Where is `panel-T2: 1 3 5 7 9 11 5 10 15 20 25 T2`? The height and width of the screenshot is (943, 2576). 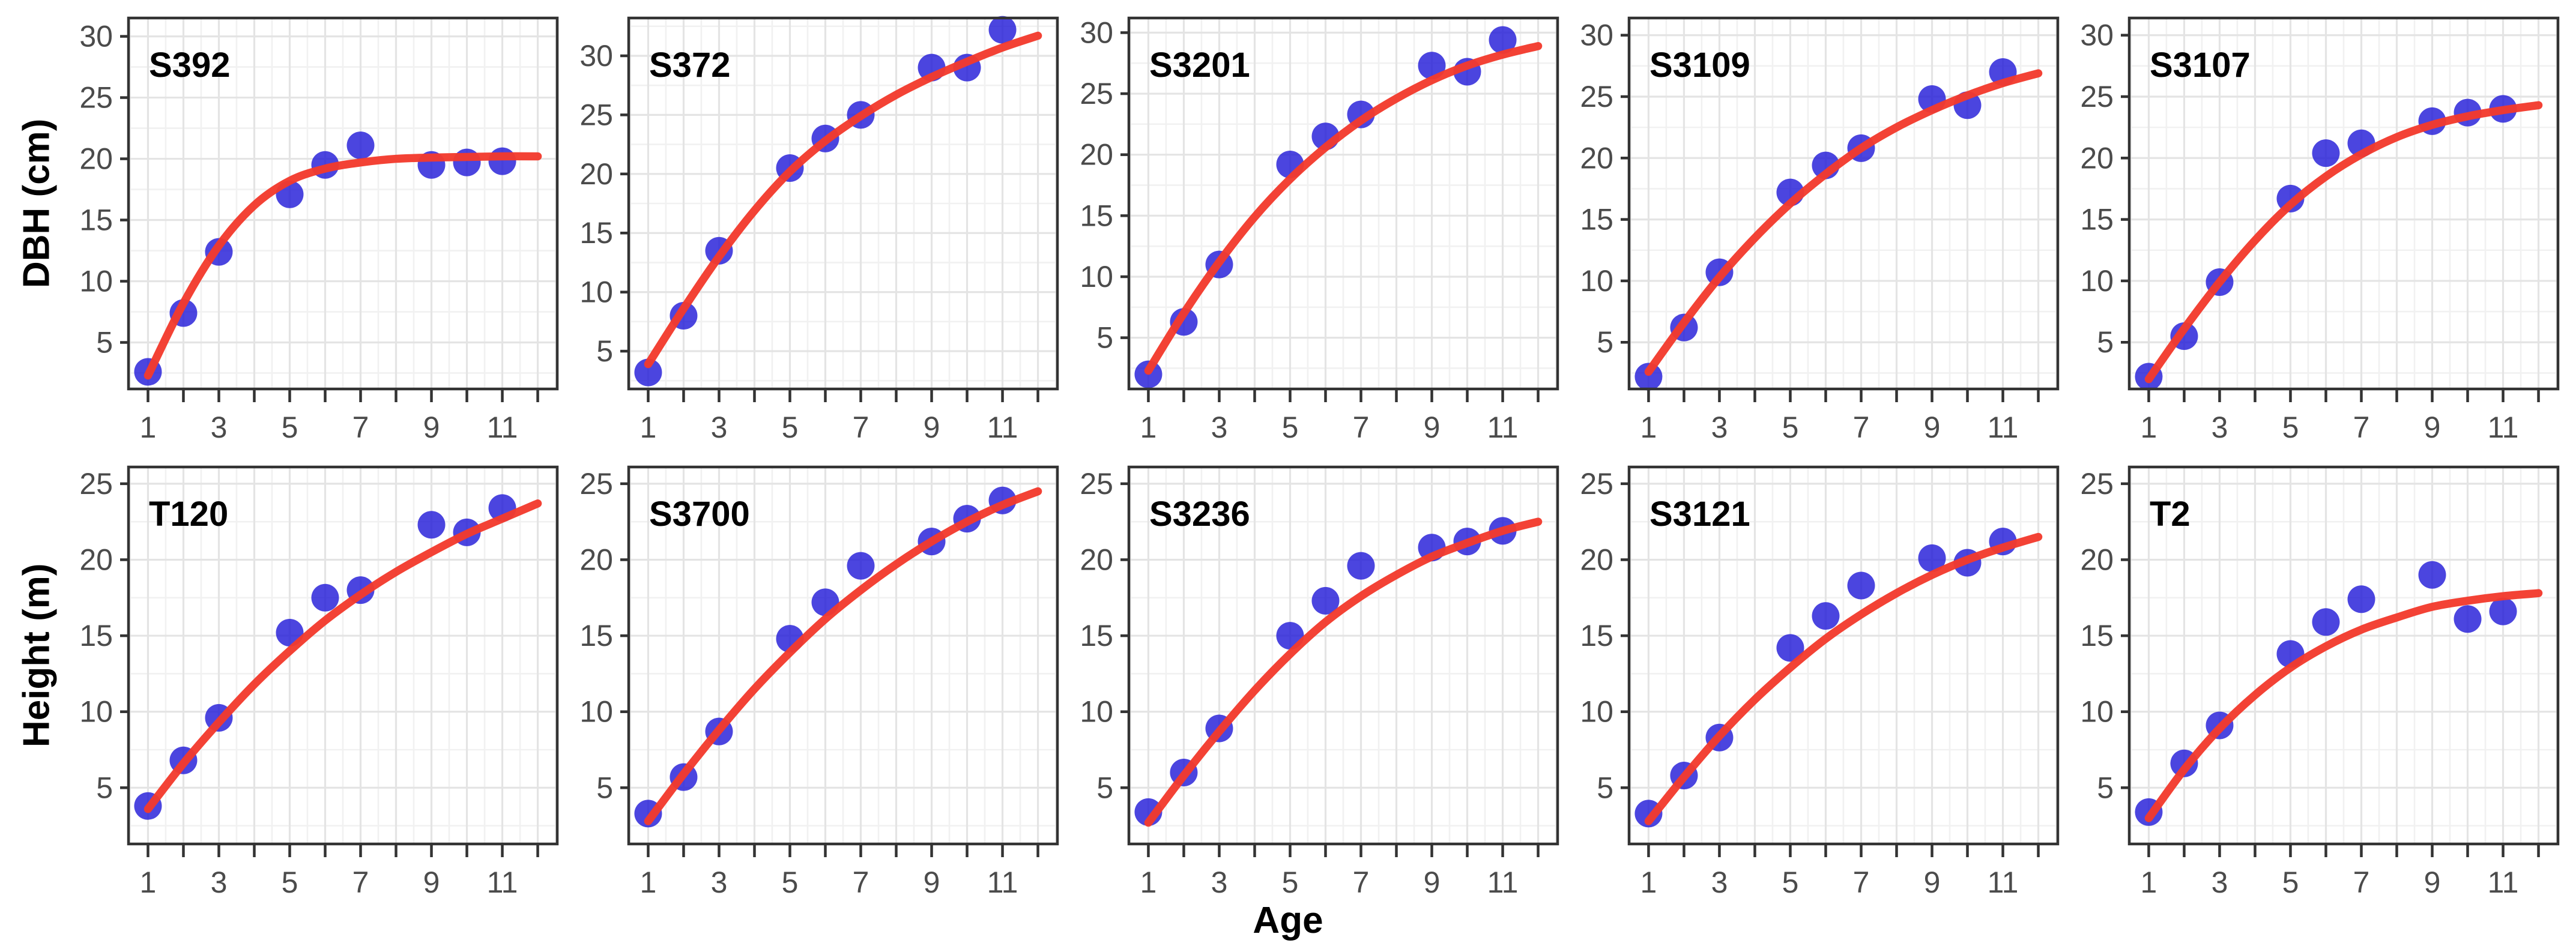
panel-T2: 1 3 5 7 9 11 5 10 15 20 25 T2 is located at coordinates (2320, 682).